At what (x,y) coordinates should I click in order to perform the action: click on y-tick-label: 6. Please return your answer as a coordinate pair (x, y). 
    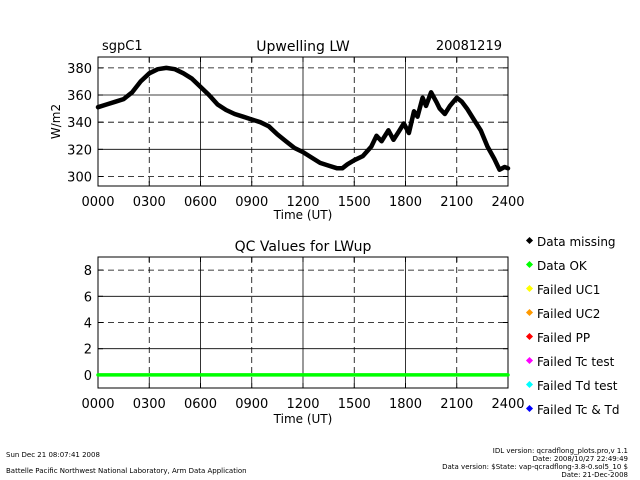
    Looking at the image, I should click on (88, 297).